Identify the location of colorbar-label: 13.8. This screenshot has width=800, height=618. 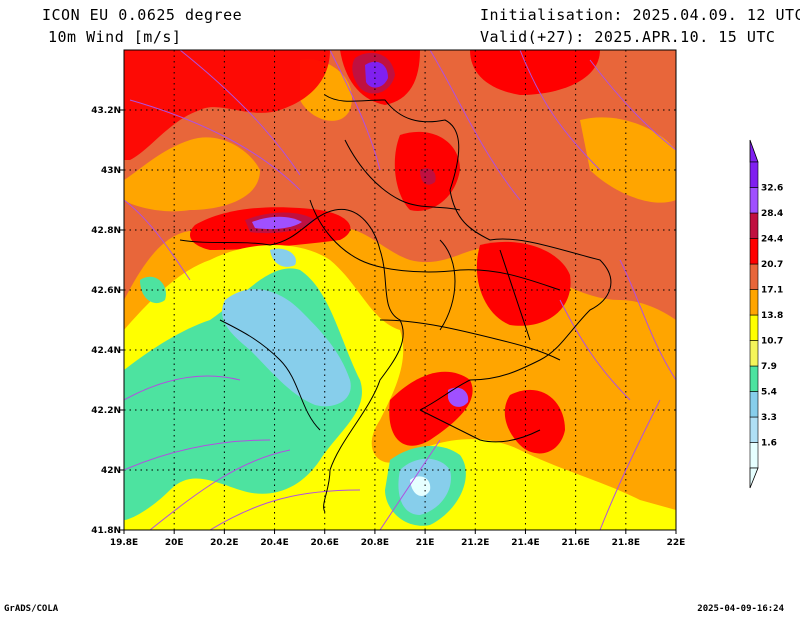
(772, 316).